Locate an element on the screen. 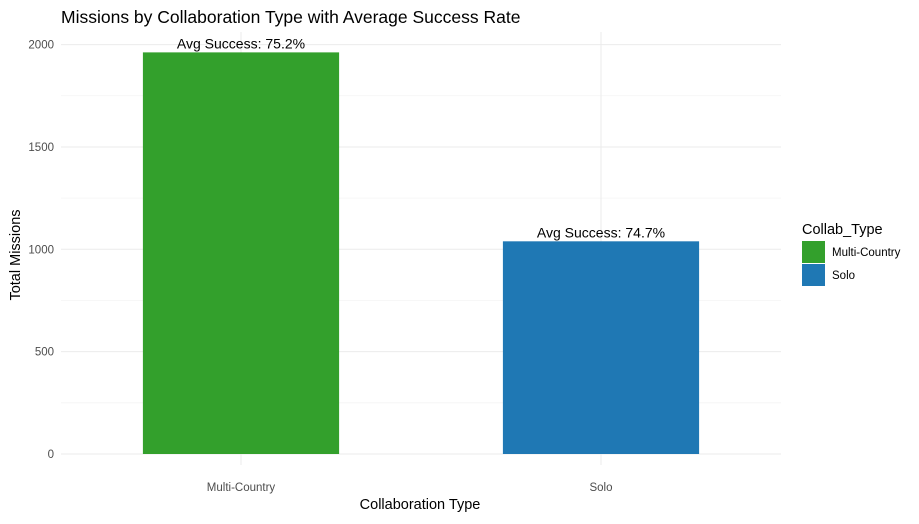 The height and width of the screenshot is (524, 919). legend-label: Multi-Country is located at coordinates (866, 253).